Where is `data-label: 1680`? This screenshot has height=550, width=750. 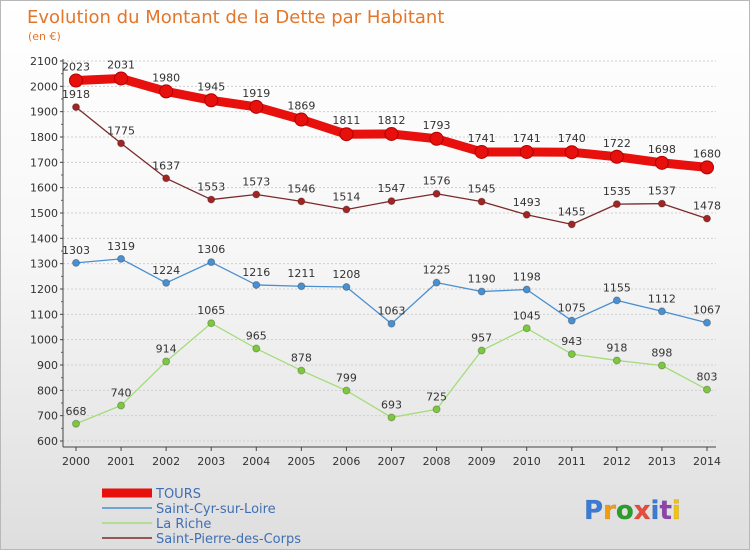
data-label: 1680 is located at coordinates (707, 153).